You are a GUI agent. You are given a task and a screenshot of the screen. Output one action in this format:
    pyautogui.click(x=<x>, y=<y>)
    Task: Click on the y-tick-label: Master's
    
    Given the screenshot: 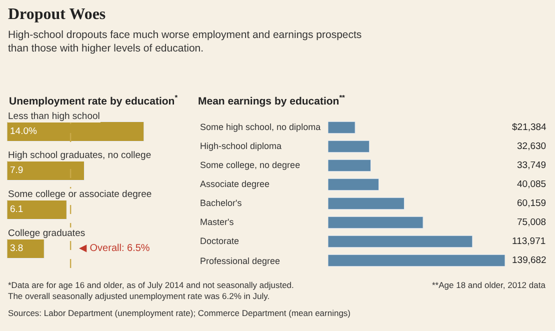 What is the action you would take?
    pyautogui.click(x=217, y=222)
    